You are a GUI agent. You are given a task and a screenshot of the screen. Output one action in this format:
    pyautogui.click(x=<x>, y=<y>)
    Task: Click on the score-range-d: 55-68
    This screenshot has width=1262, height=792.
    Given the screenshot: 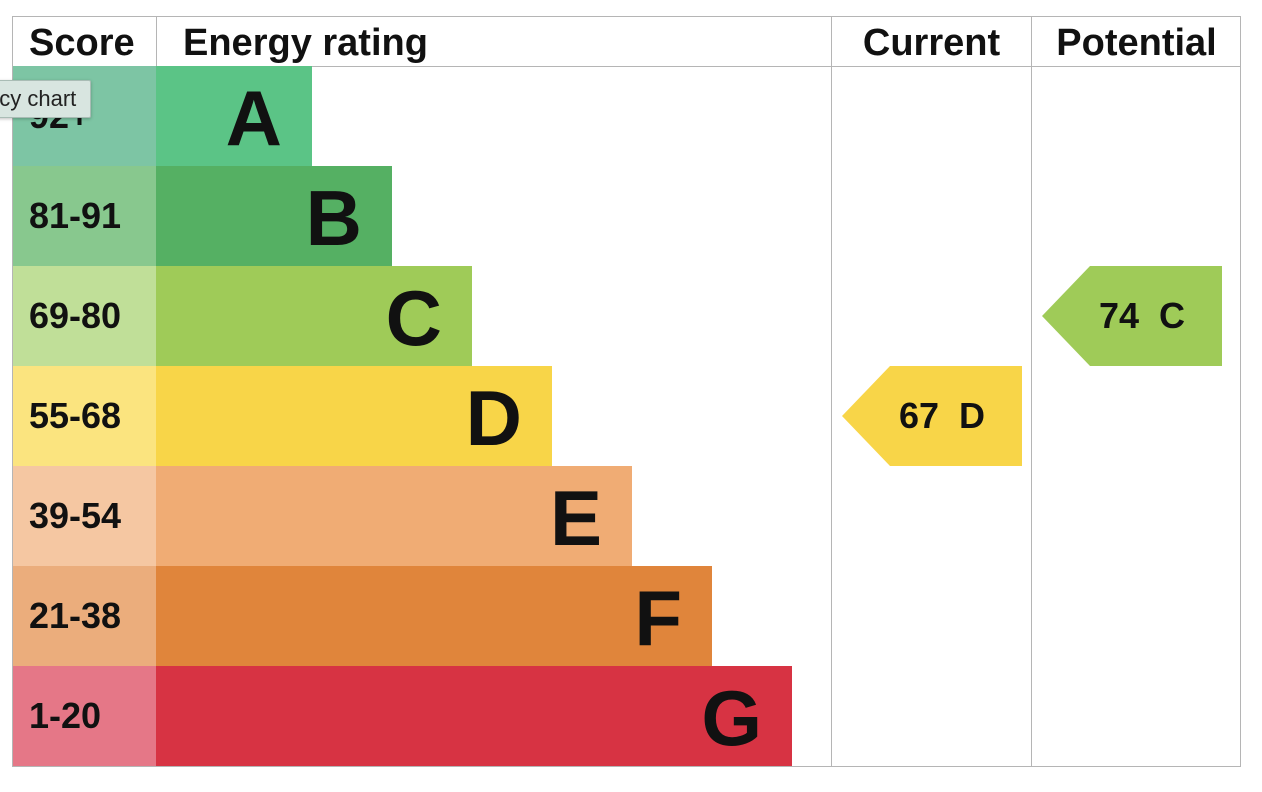 What is the action you would take?
    pyautogui.click(x=84, y=416)
    